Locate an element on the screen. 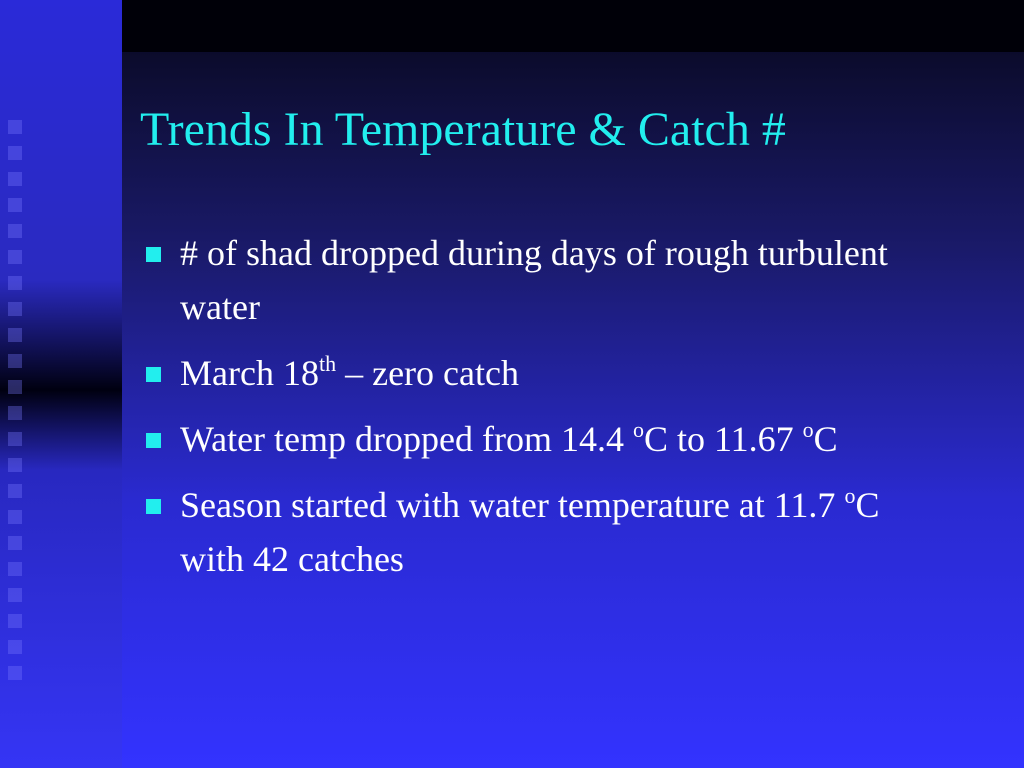  side-strip is located at coordinates (61, 384).